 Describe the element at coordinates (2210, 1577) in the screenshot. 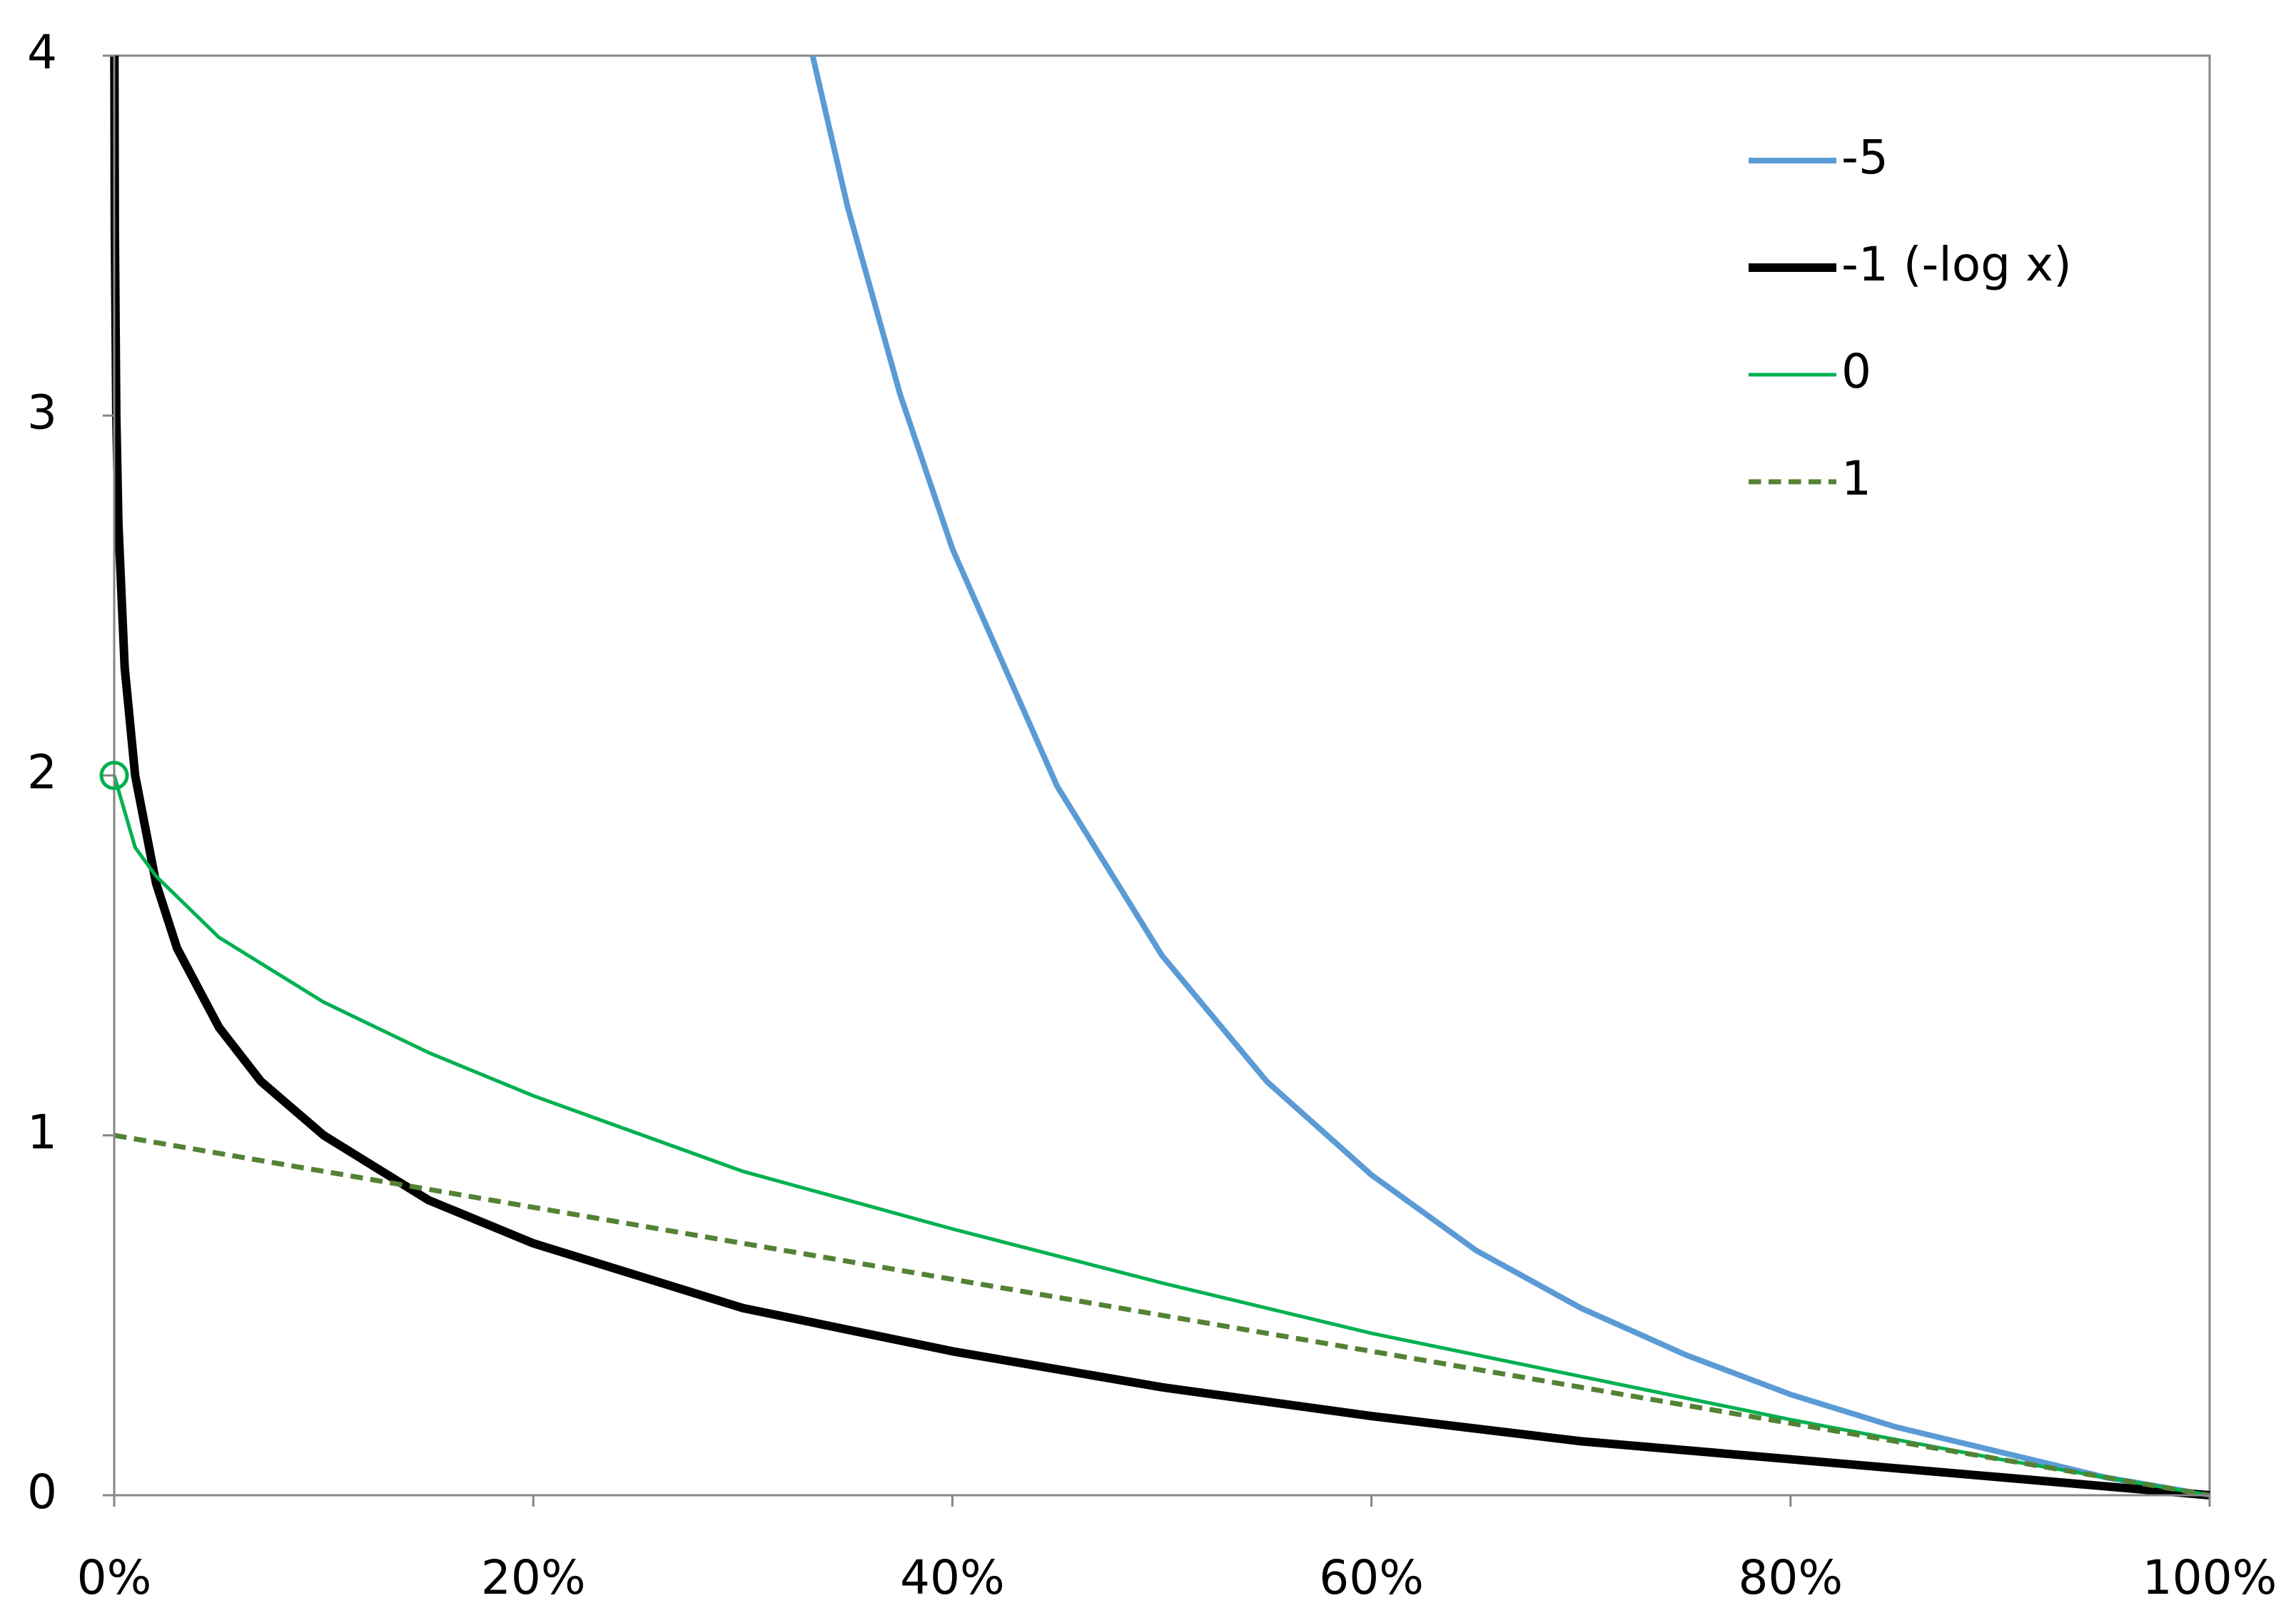

I see `x-tick-label: 100%` at that location.